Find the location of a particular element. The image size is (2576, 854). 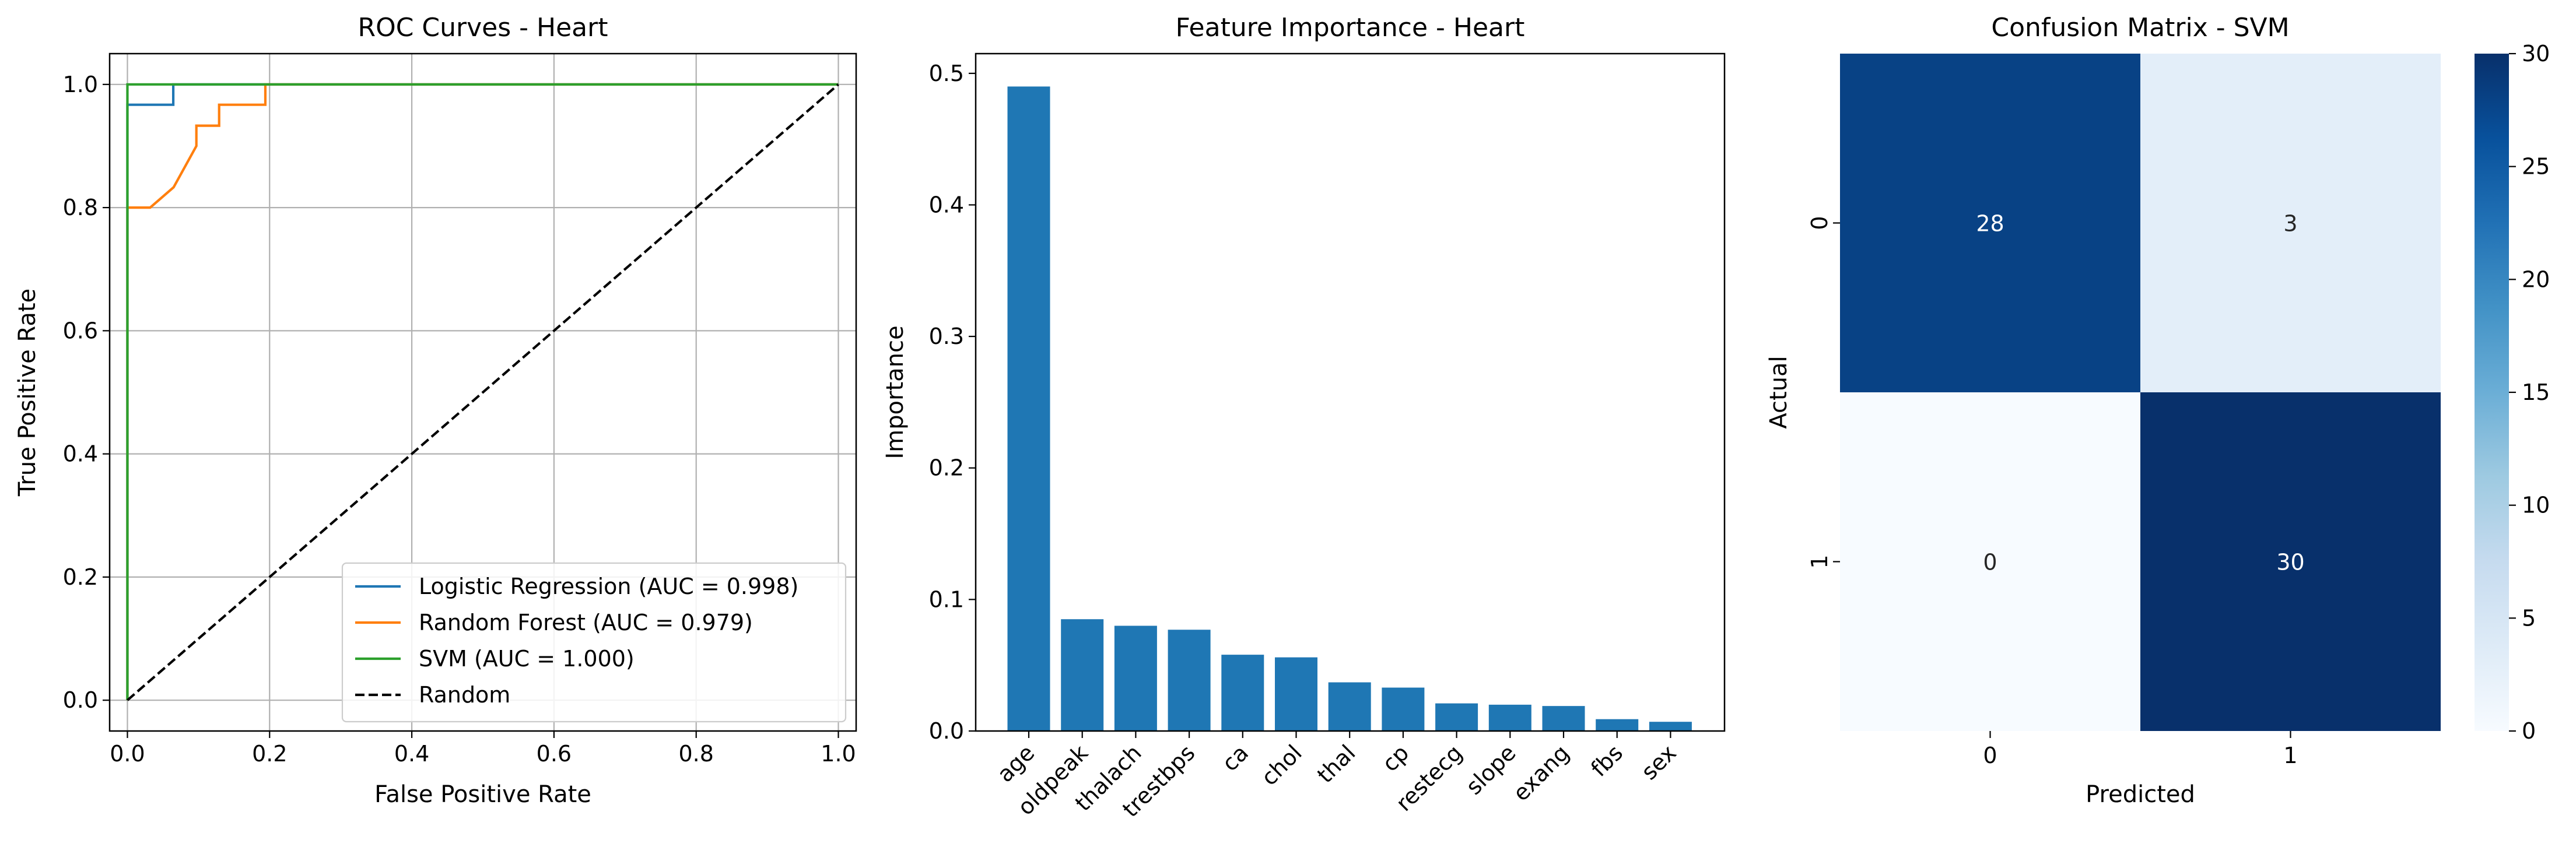

confusion-x-tick-label: 1 is located at coordinates (2290, 755).